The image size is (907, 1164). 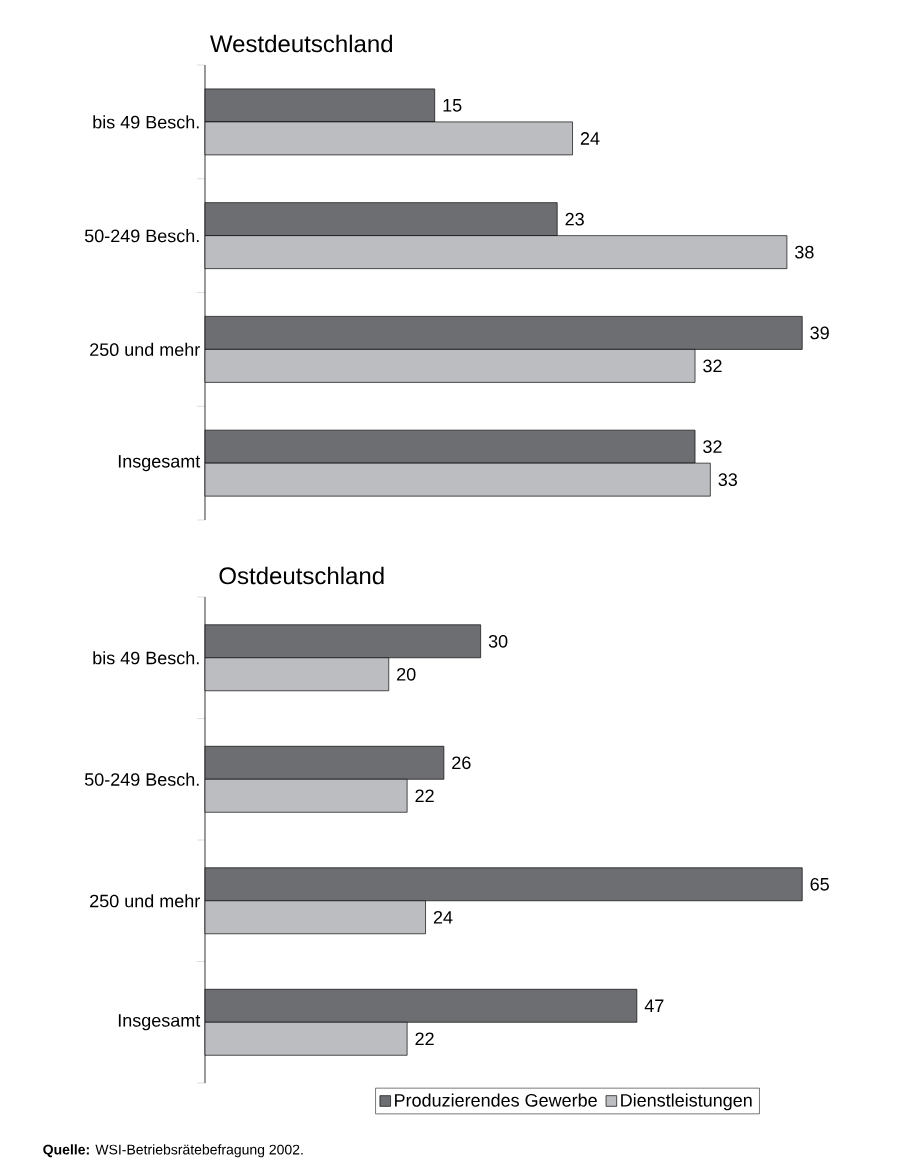 What do you see at coordinates (173, 1151) in the screenshot?
I see `text: Quelle: WSI-Betriebsrätebefragung 2002.` at bounding box center [173, 1151].